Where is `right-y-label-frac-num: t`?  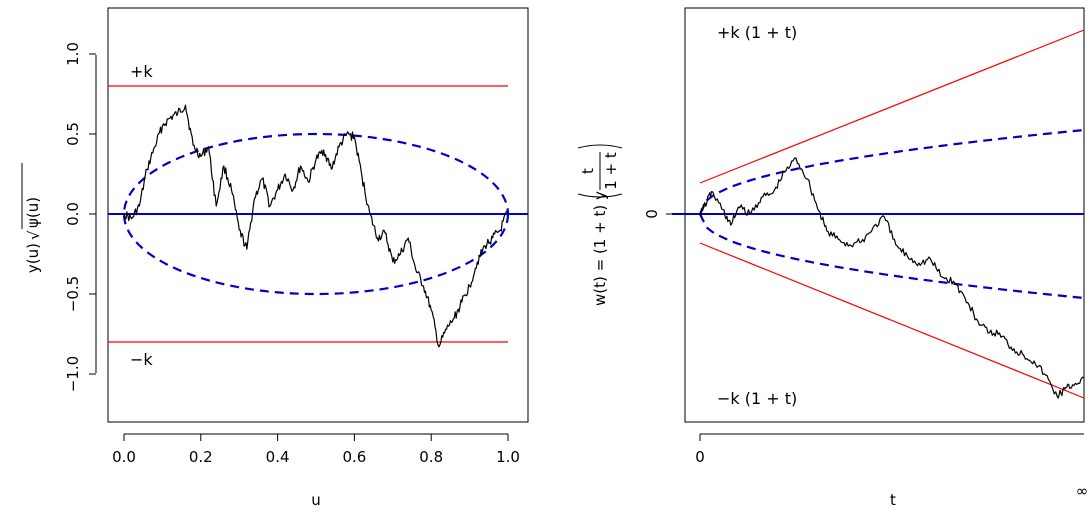 right-y-label-frac-num: t is located at coordinates (588, 171).